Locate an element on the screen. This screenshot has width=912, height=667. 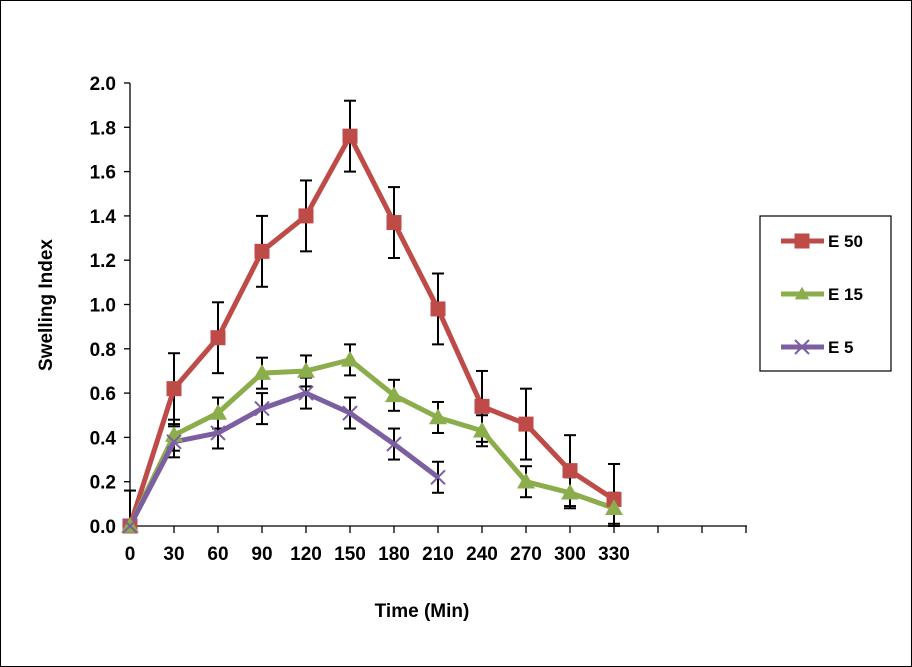
x-tick-label: 180 is located at coordinates (394, 554).